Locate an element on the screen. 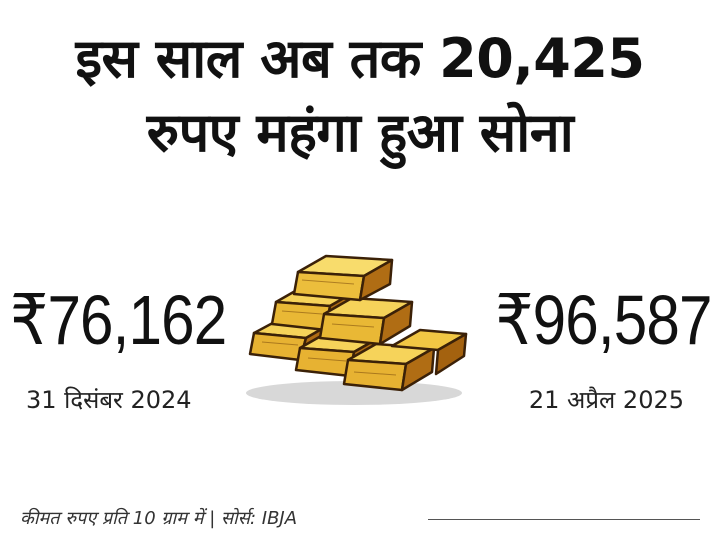  price-start: ₹76,162 is located at coordinates (118, 320).